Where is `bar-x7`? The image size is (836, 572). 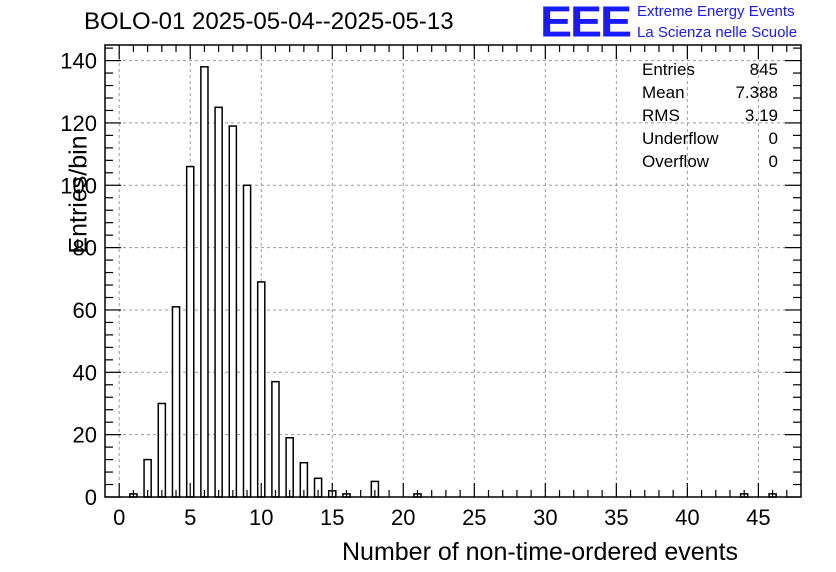
bar-x7 is located at coordinates (218, 302).